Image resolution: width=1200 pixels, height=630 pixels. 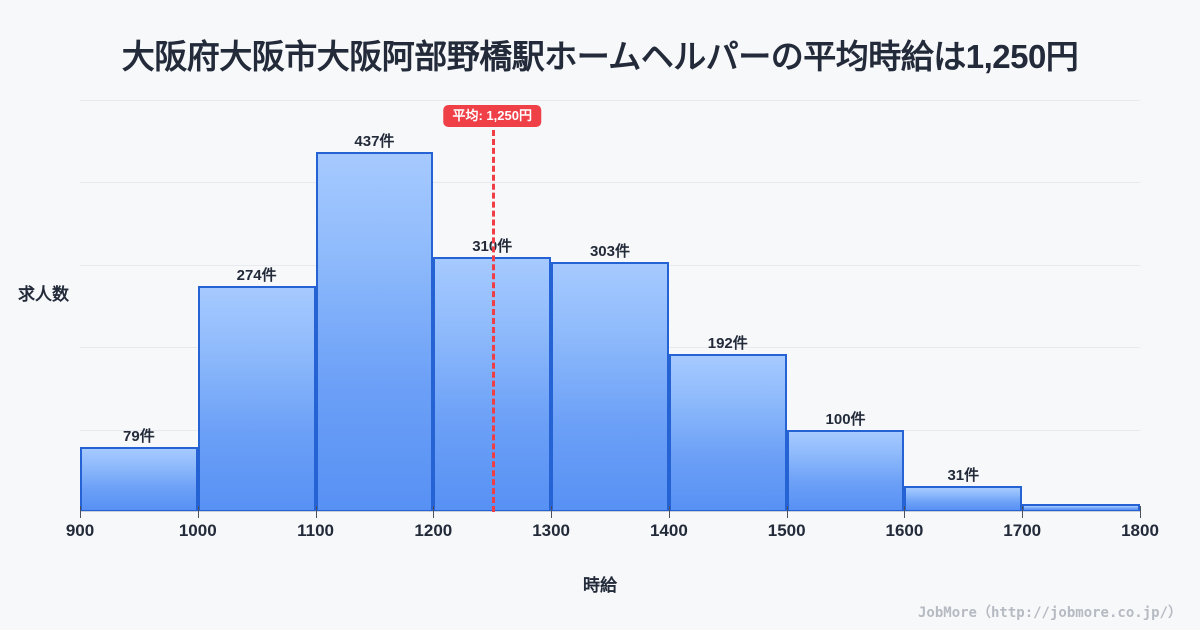 What do you see at coordinates (43, 294) in the screenshot?
I see `y-axis-title: 求人数` at bounding box center [43, 294].